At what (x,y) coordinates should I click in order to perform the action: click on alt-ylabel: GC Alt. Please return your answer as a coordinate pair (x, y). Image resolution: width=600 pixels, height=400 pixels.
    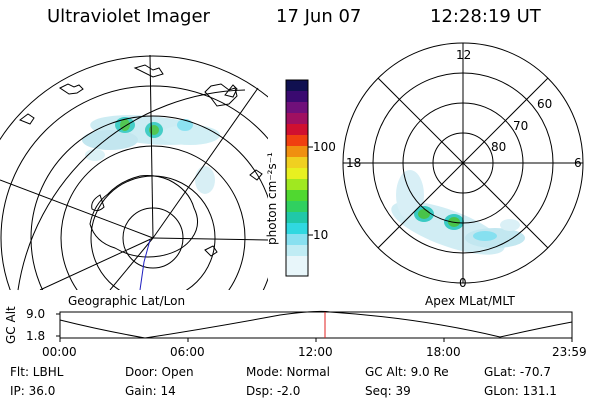
    Looking at the image, I should click on (11, 325).